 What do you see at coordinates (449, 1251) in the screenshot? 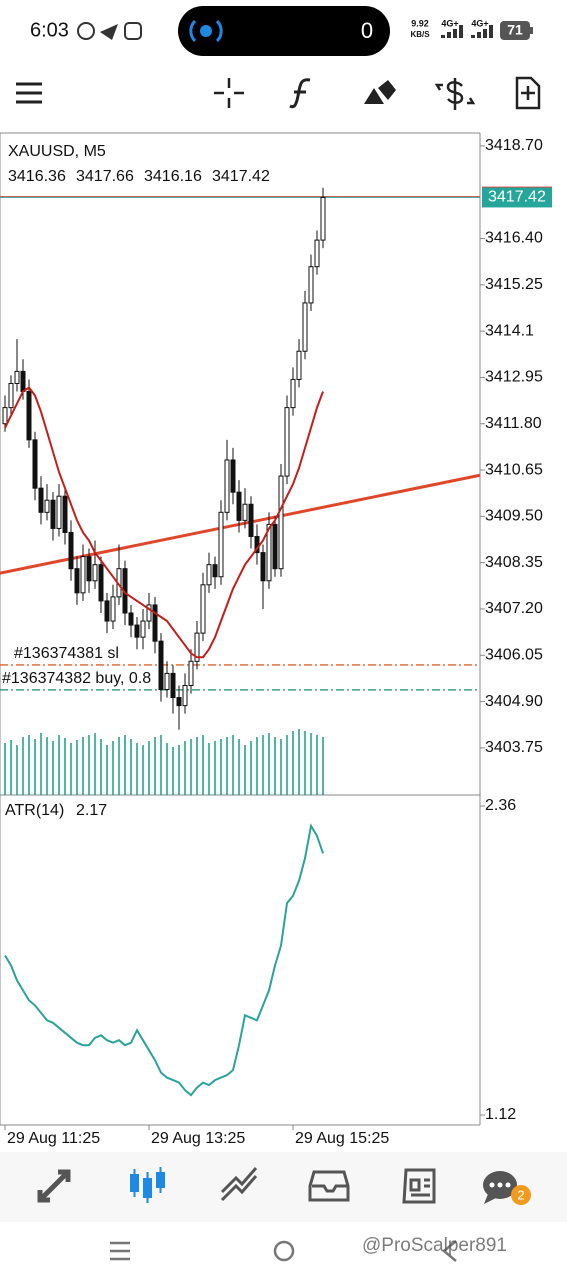
I see `back-button` at bounding box center [449, 1251].